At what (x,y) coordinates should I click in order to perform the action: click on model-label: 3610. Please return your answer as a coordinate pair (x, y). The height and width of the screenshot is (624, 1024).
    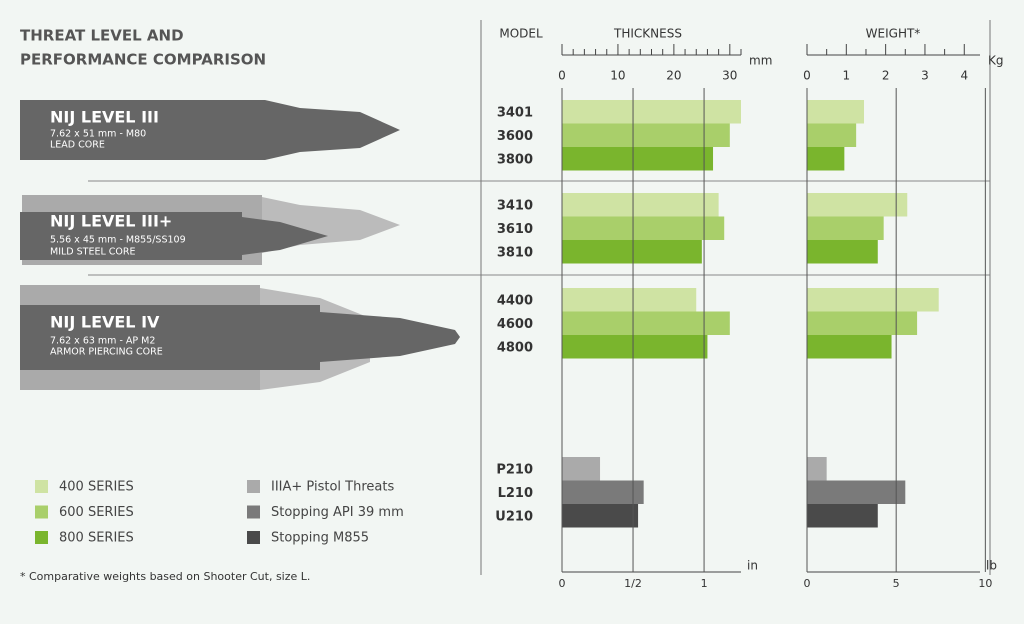
    Looking at the image, I should click on (515, 229).